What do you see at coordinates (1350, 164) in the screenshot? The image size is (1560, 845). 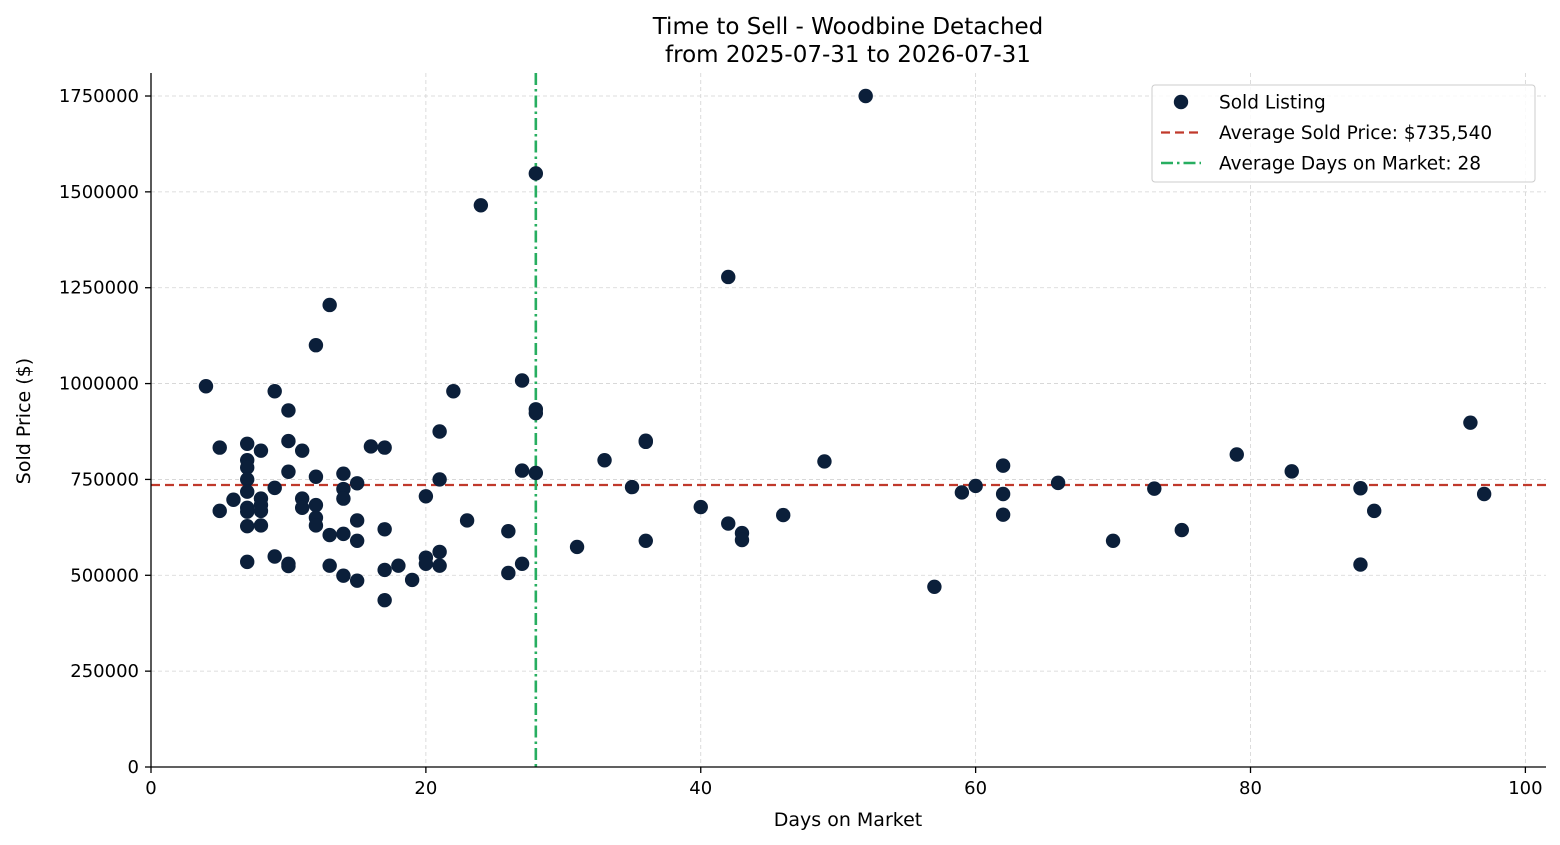 I see `legend-label: Average Days on Market: 28` at bounding box center [1350, 164].